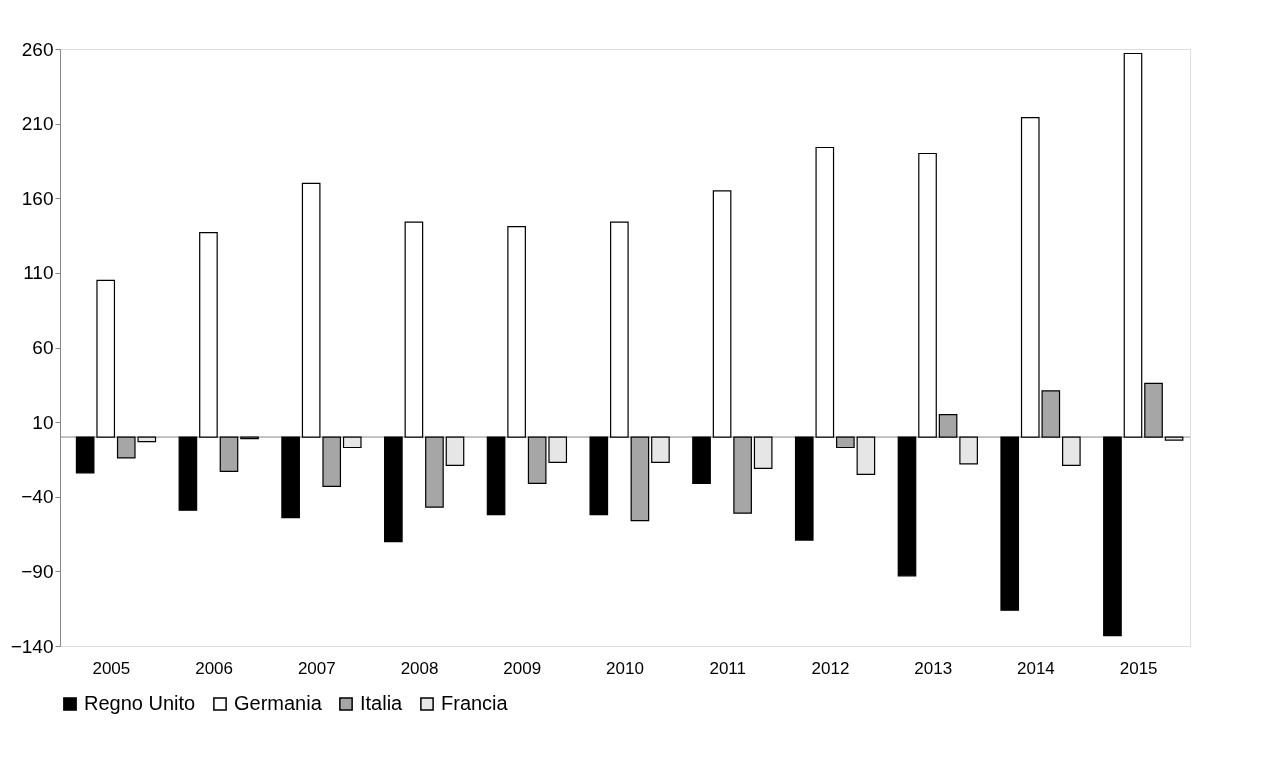 Image resolution: width=1264 pixels, height=774 pixels. Describe the element at coordinates (37, 124) in the screenshot. I see `y-tick-label: 210` at that location.